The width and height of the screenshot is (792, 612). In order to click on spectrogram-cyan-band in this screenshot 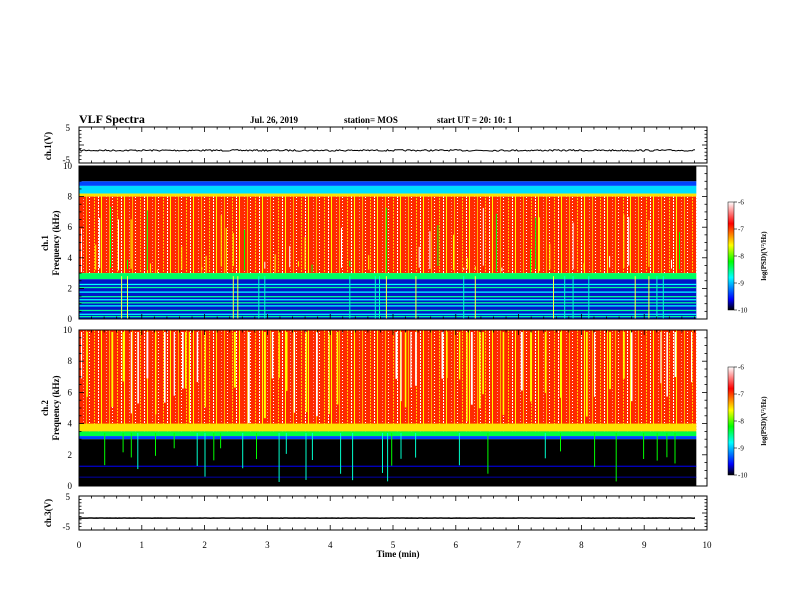, I will do `click(388, 189)`.